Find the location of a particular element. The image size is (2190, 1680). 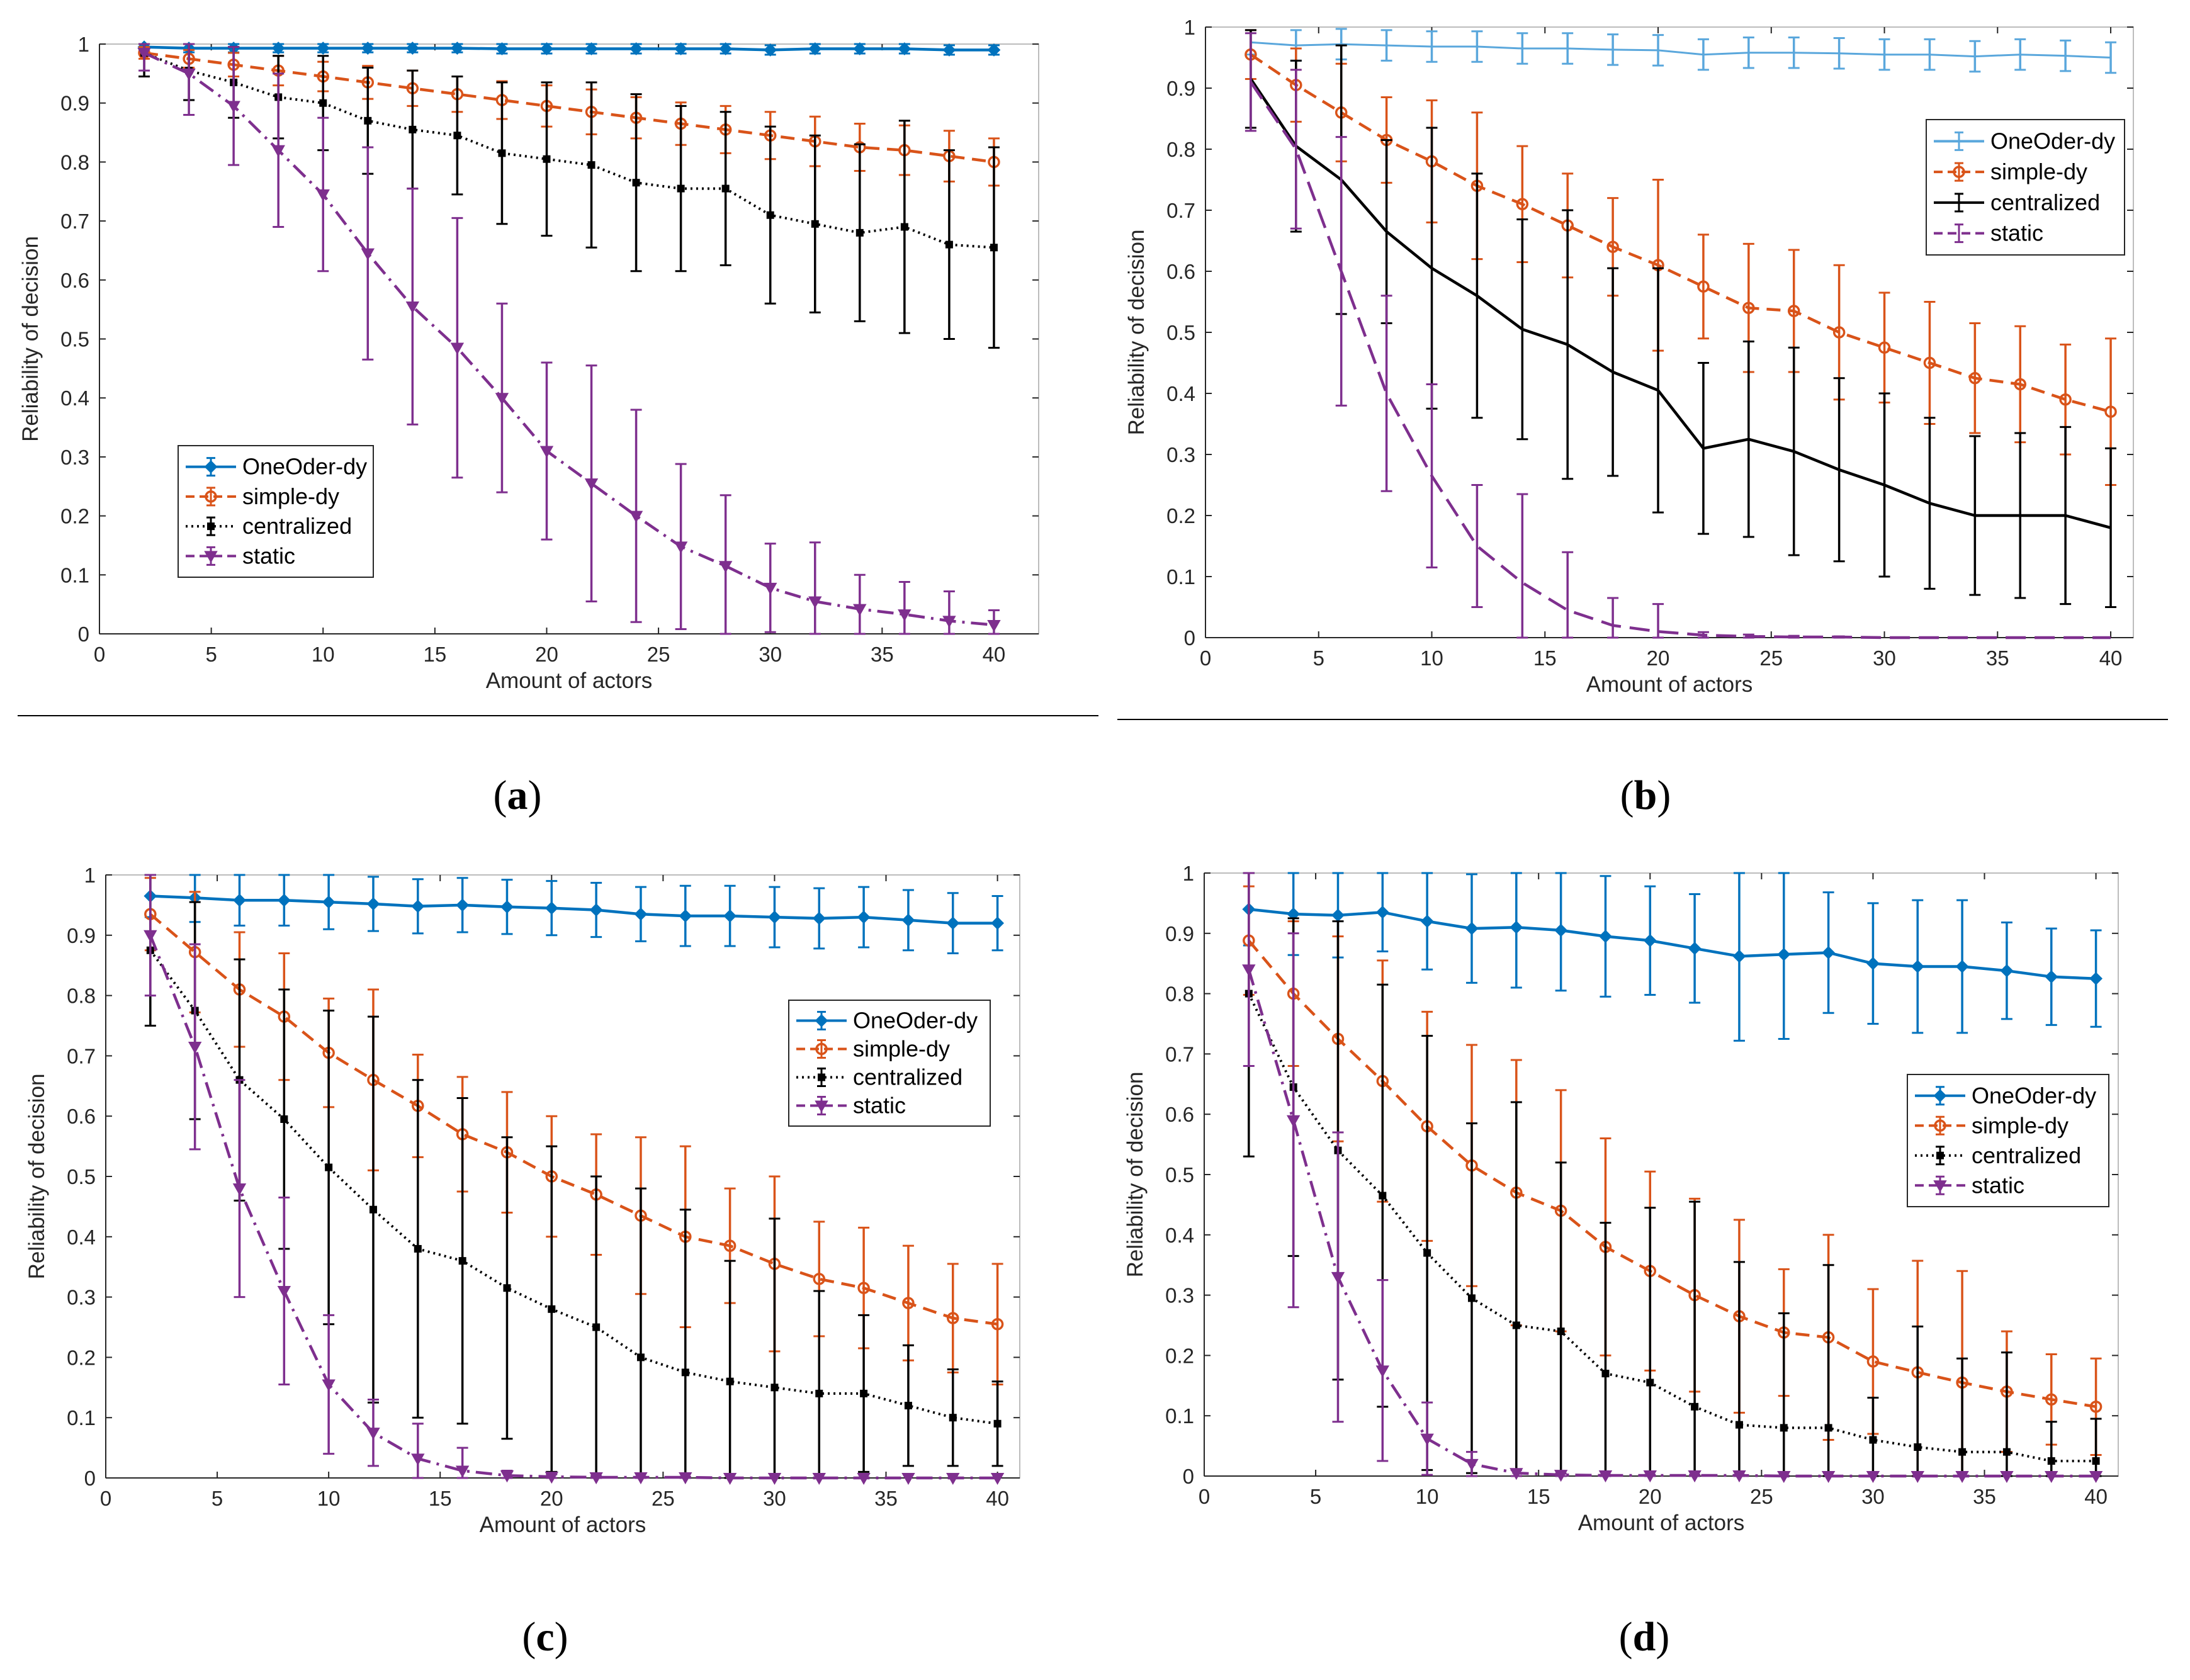

legend-label: OneOder-dy is located at coordinates (304, 467).